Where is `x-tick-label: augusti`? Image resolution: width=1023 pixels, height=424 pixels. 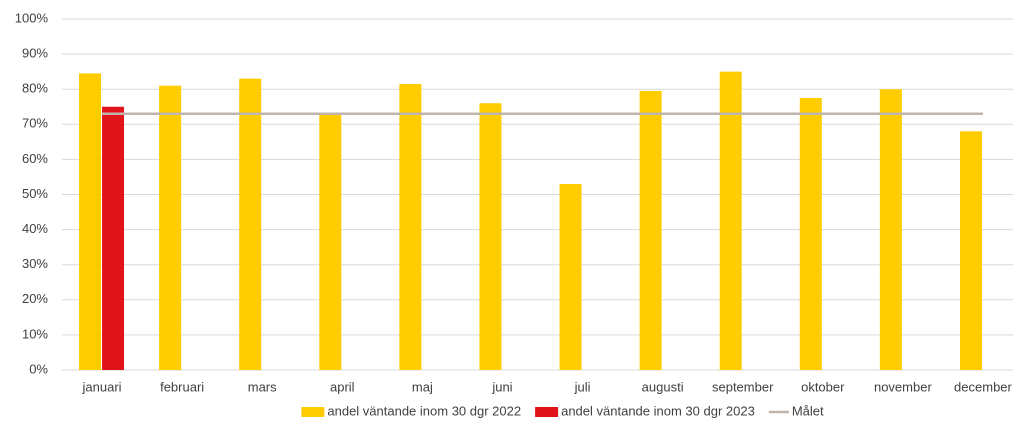 x-tick-label: augusti is located at coordinates (663, 386).